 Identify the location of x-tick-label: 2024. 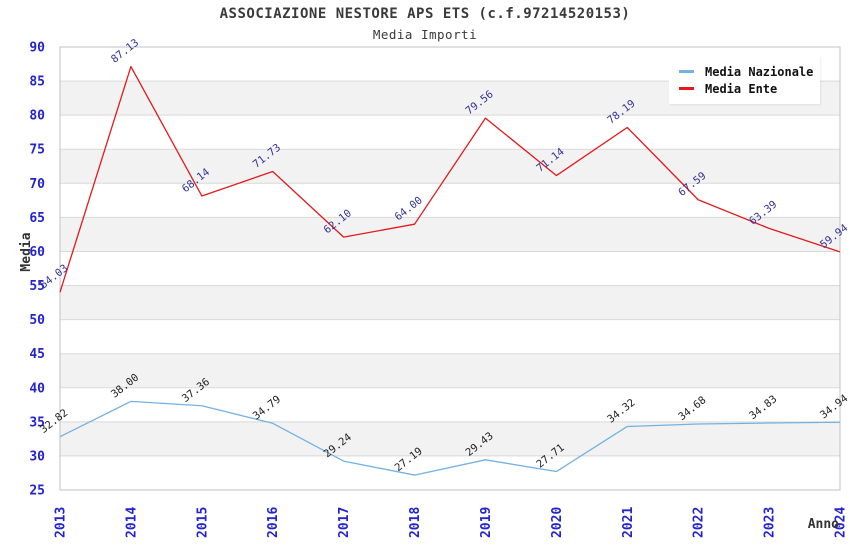
(841, 522).